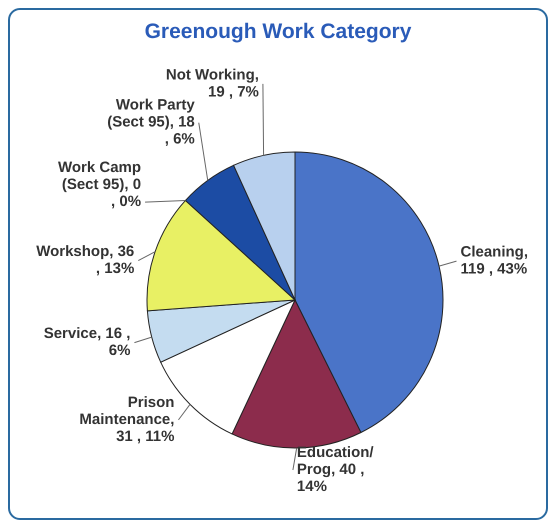  I want to click on slice-label: Service, 16 , 6%, so click(87, 342).